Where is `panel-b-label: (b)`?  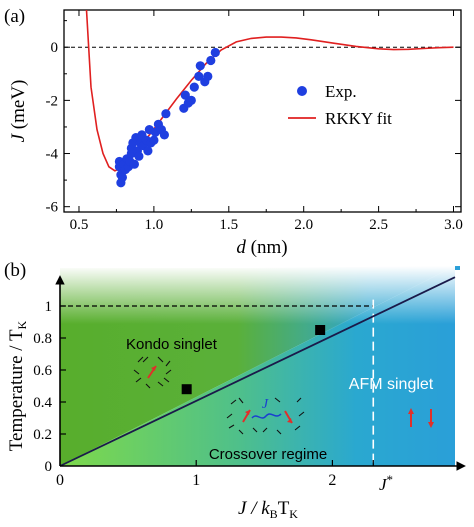
panel-b-label: (b) is located at coordinates (15, 270).